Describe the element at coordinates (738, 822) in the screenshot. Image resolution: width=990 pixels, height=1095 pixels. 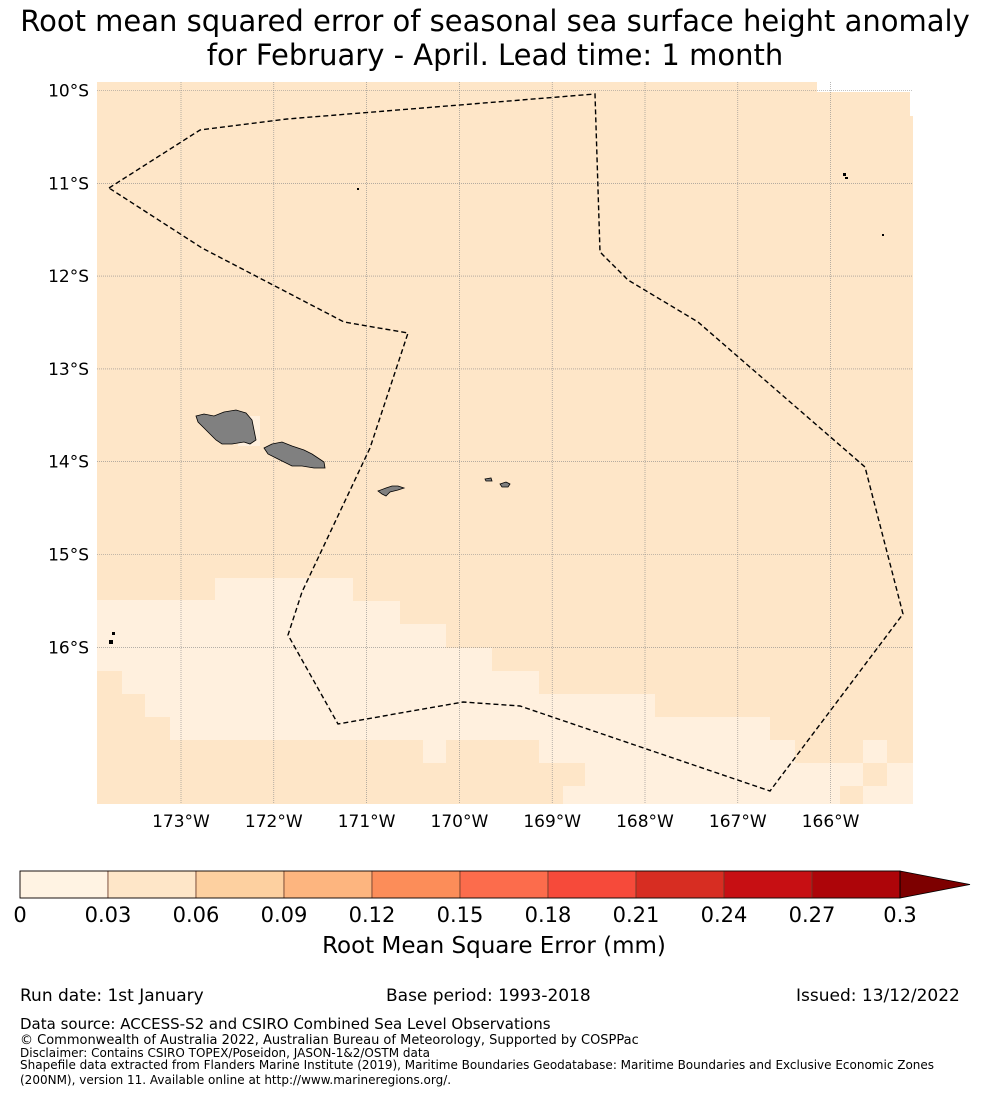
I see `lon-label: 167°W` at that location.